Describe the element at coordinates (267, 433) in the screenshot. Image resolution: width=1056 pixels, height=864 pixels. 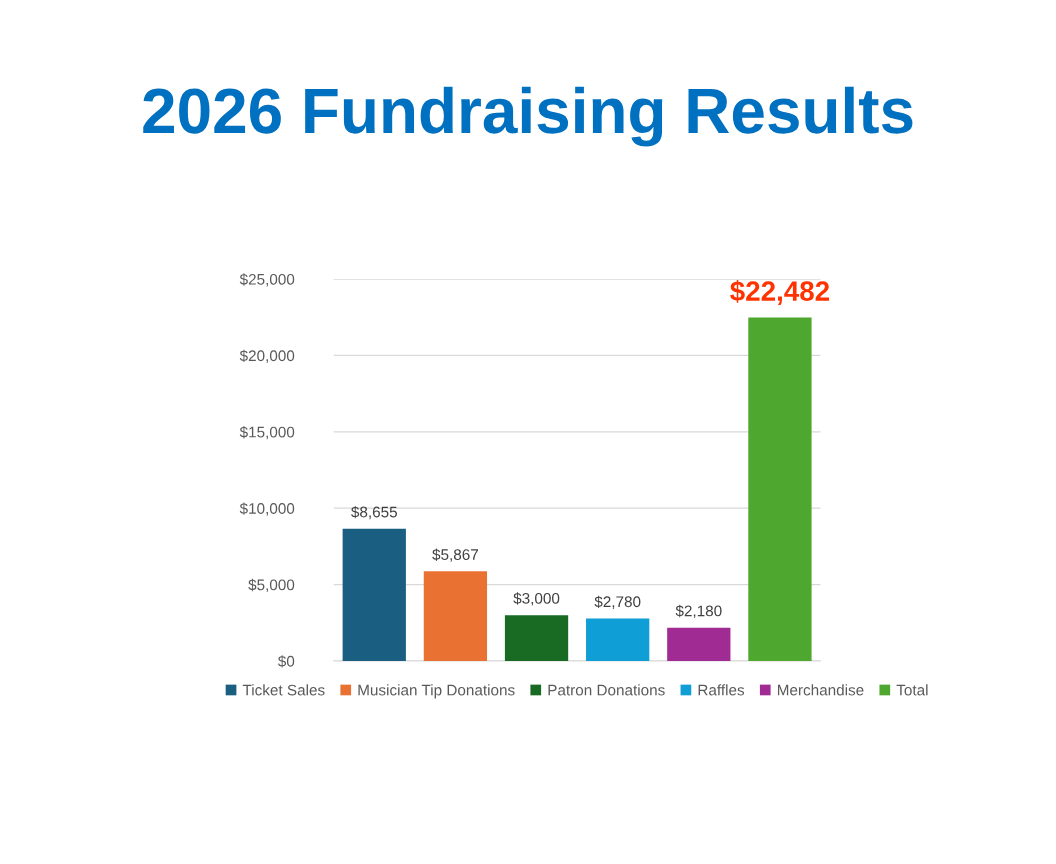
I see `y-tick-label: $15,000` at that location.